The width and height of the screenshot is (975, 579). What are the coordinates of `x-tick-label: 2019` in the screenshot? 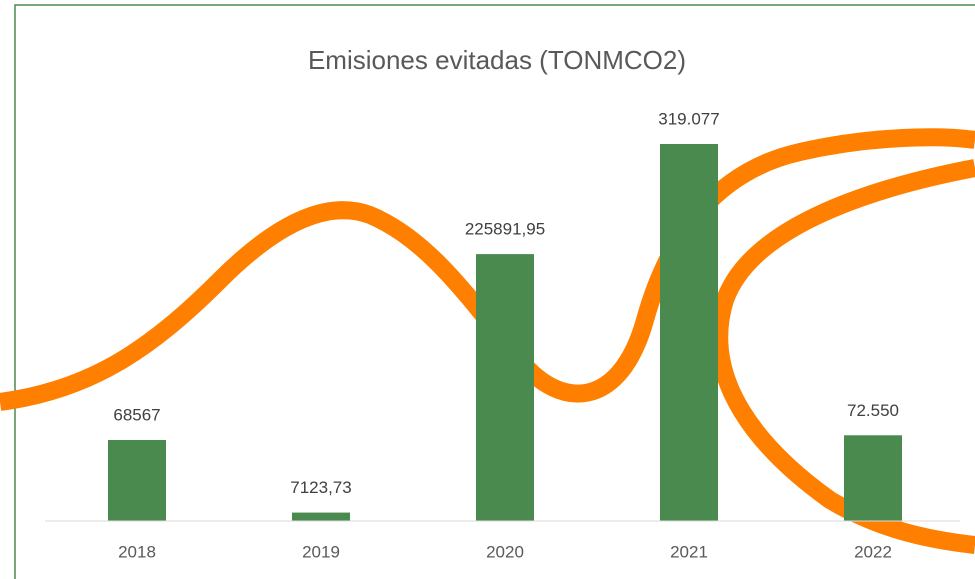 It's located at (321, 551).